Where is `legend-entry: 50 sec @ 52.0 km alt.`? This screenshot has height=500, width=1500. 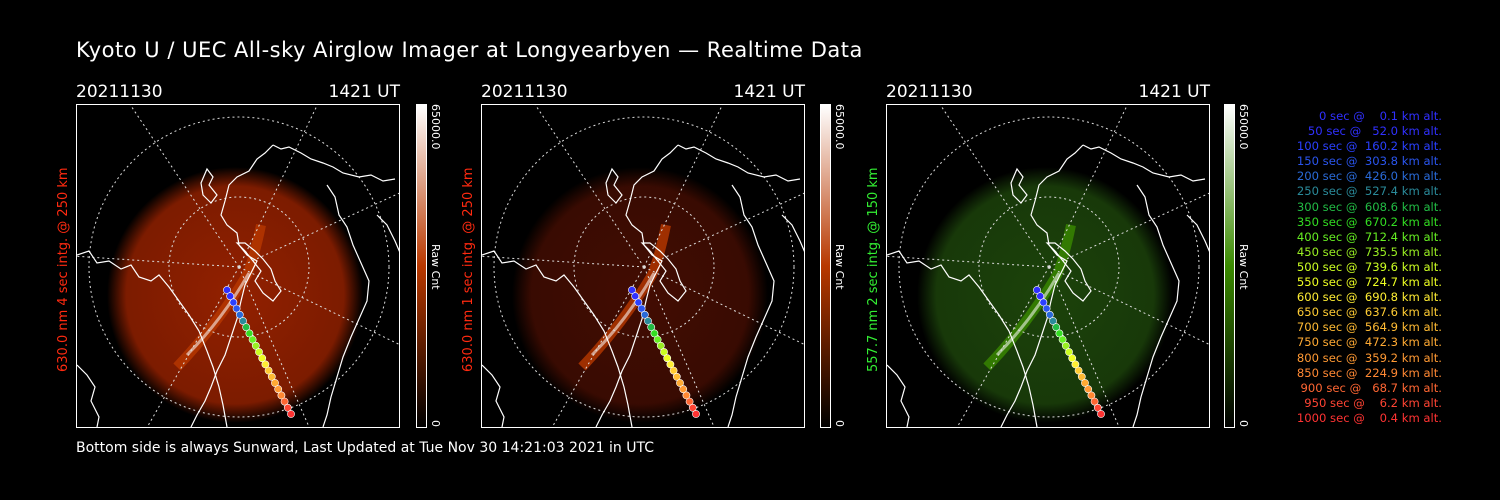 legend-entry: 50 sec @ 52.0 km alt. is located at coordinates (1374, 131).